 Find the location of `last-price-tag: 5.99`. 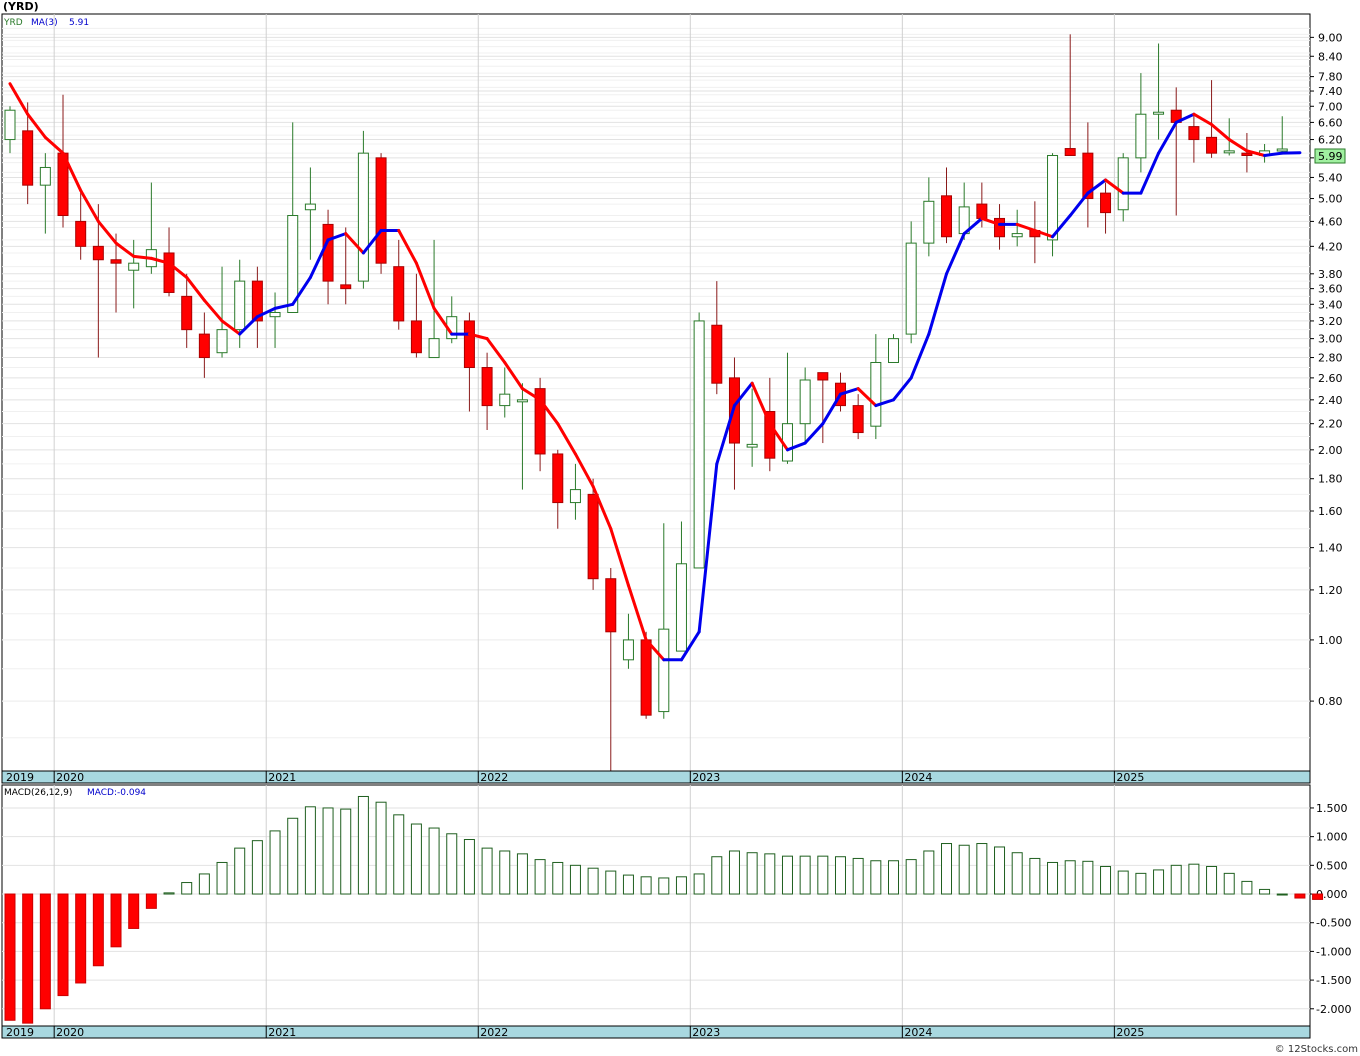

last-price-tag: 5.99 is located at coordinates (1330, 156).